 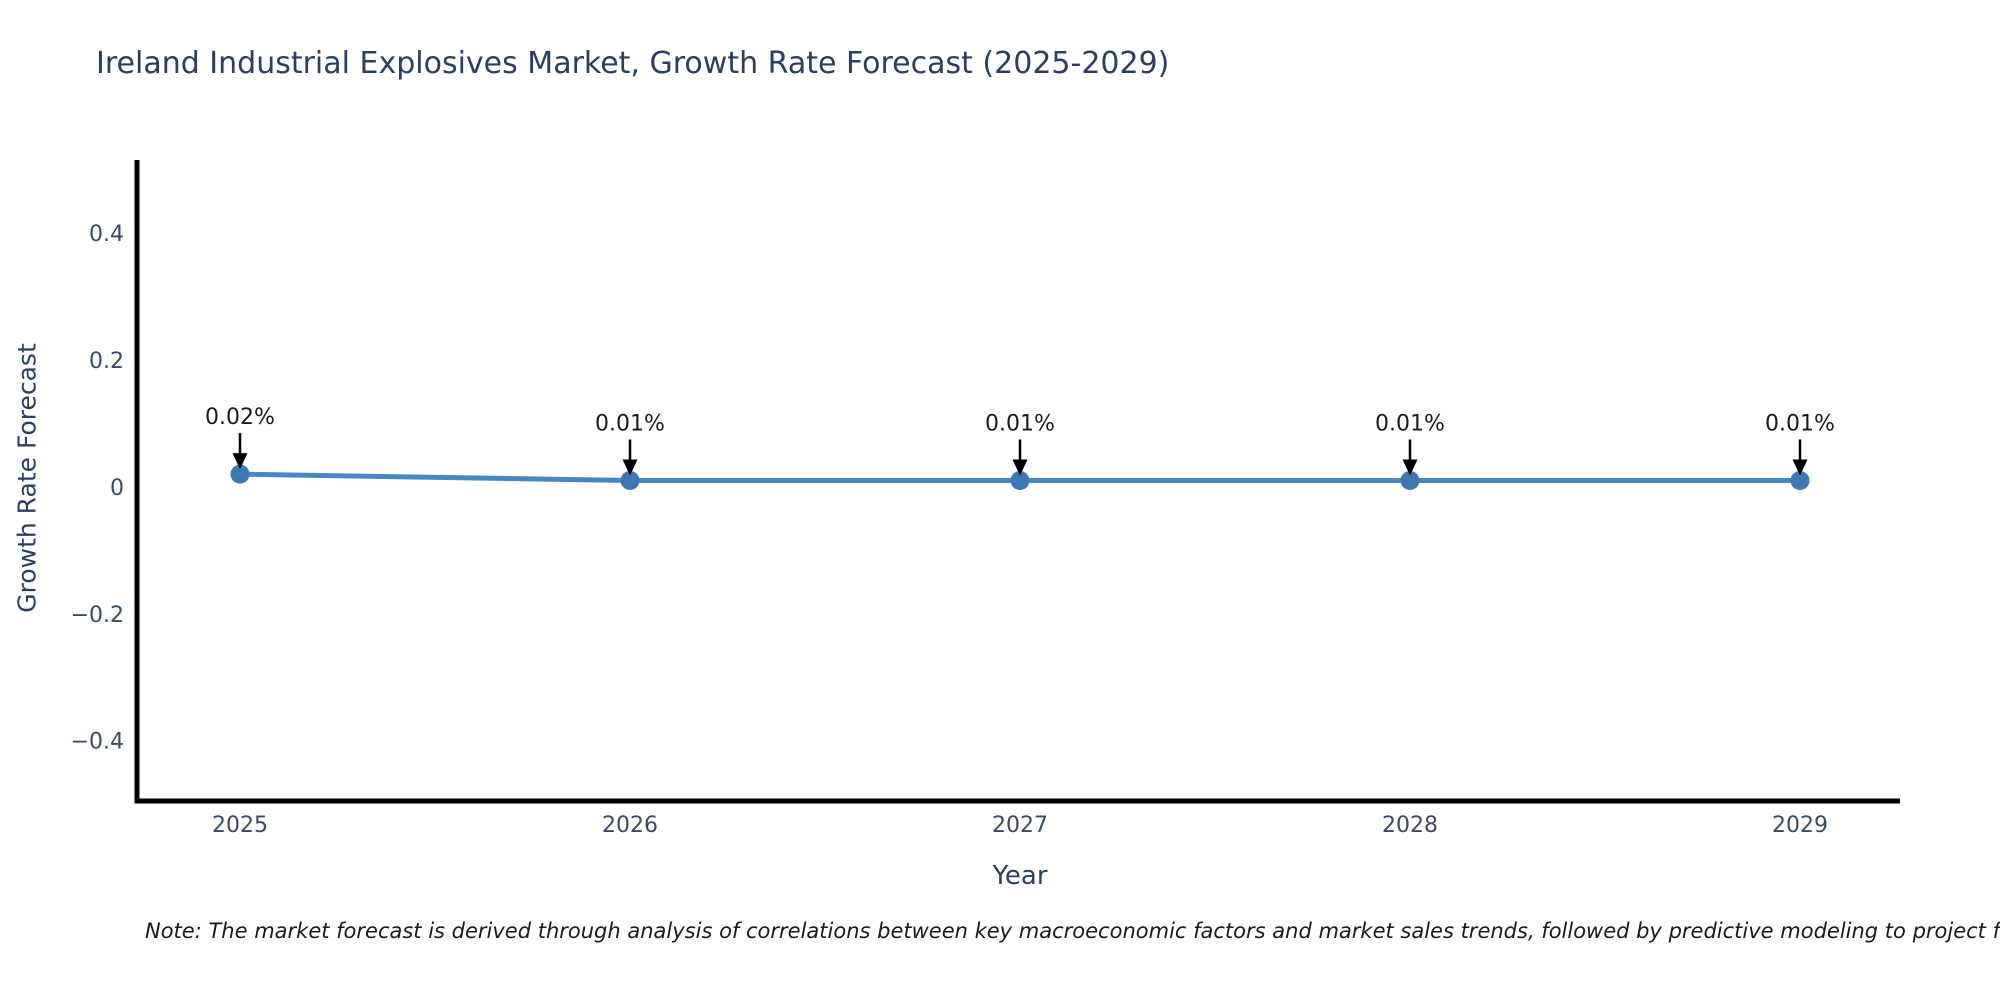 I want to click on x-tick-label: 2028, so click(x=1410, y=825).